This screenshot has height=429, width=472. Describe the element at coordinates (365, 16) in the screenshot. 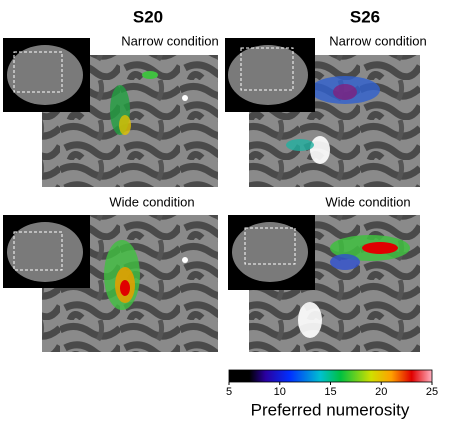

I see `subject-title: S26` at that location.